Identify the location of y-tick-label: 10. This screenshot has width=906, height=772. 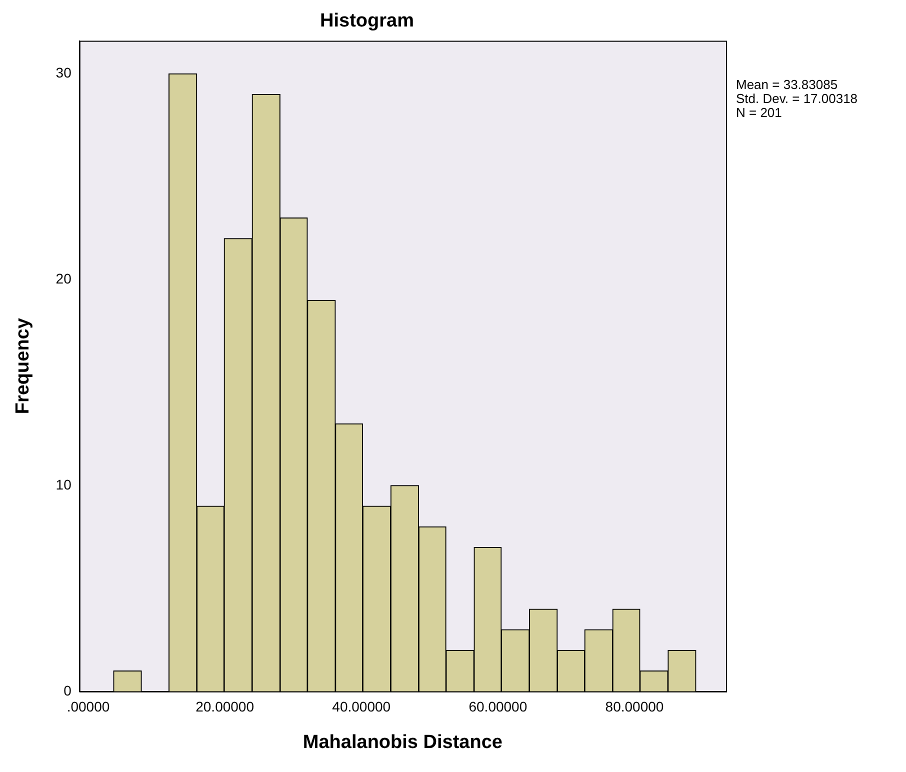
(64, 484).